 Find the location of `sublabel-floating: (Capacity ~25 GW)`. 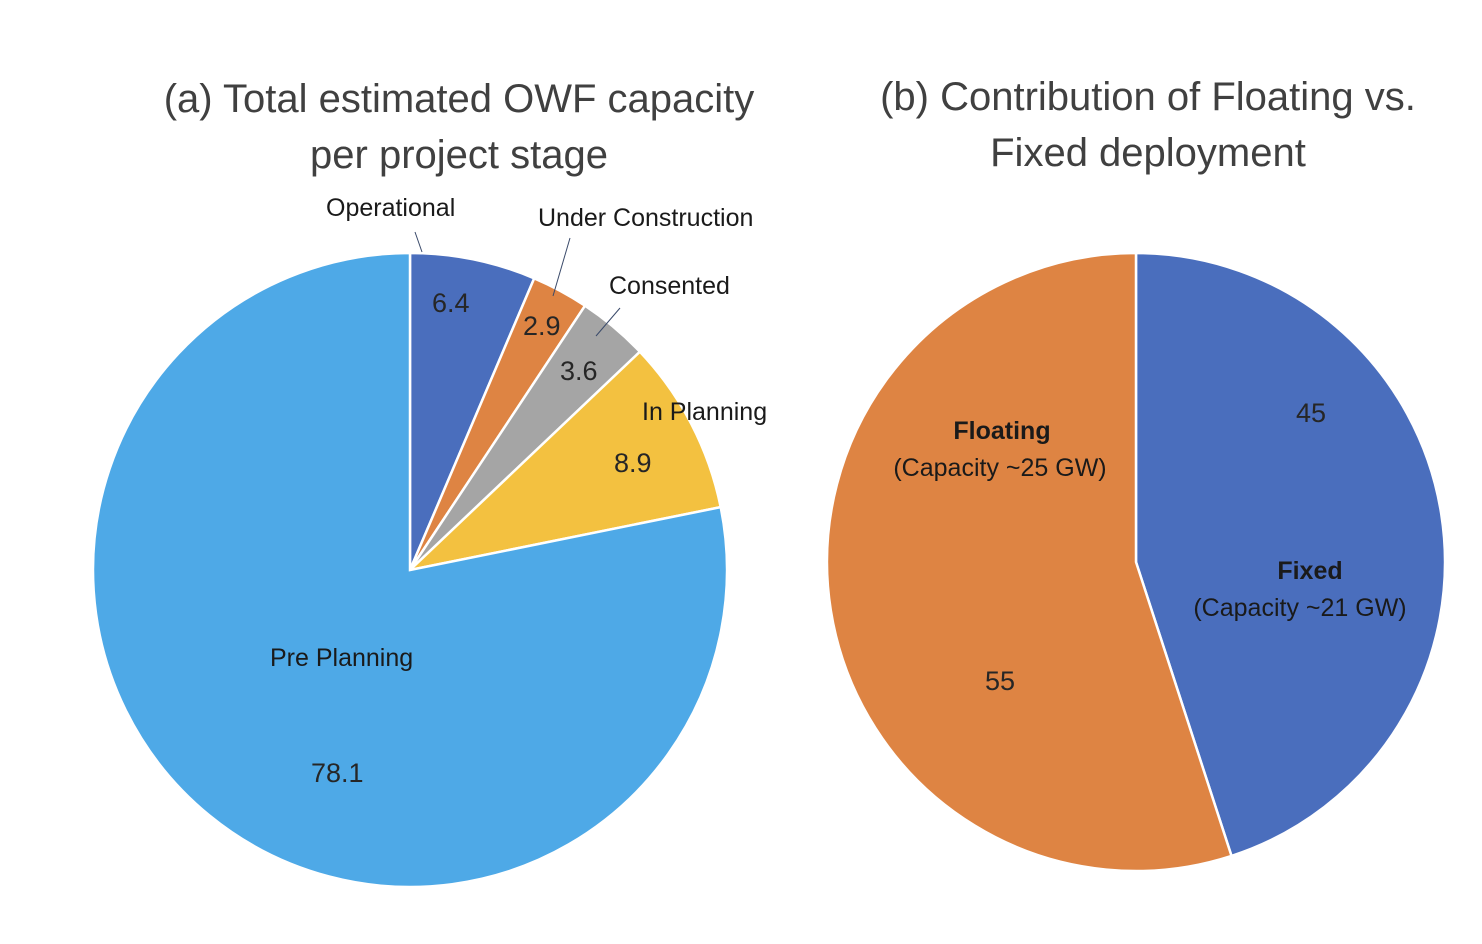

sublabel-floating: (Capacity ~25 GW) is located at coordinates (999, 468).